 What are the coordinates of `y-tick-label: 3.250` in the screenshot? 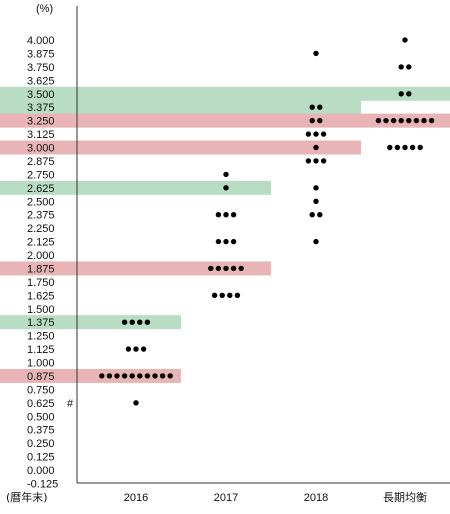 It's located at (41, 122).